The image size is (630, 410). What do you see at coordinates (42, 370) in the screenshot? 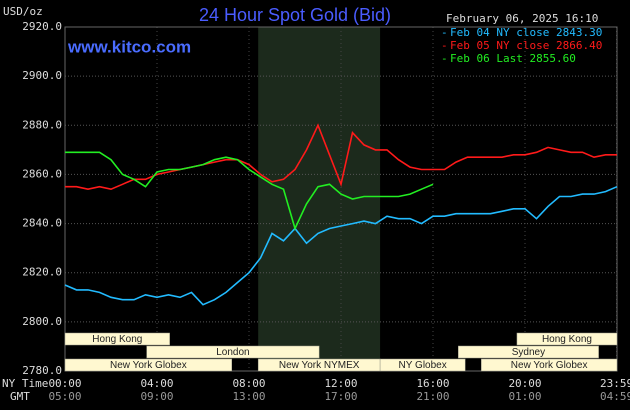
I see `y-tick-label: 2780.0` at bounding box center [42, 370].